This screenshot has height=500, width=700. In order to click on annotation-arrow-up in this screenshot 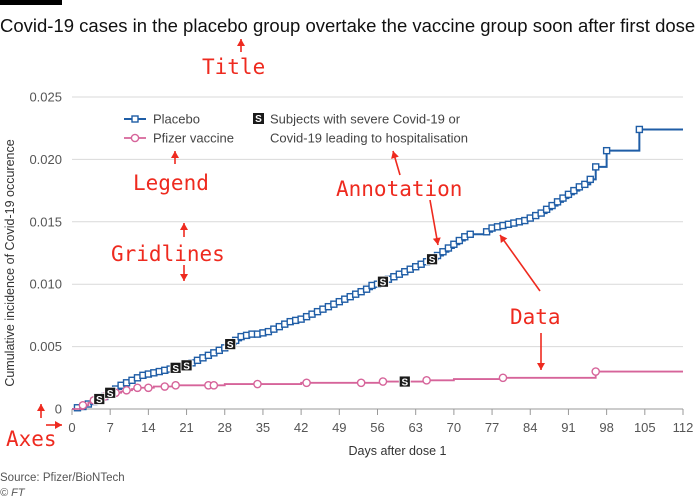, I will do `click(396, 163)`.